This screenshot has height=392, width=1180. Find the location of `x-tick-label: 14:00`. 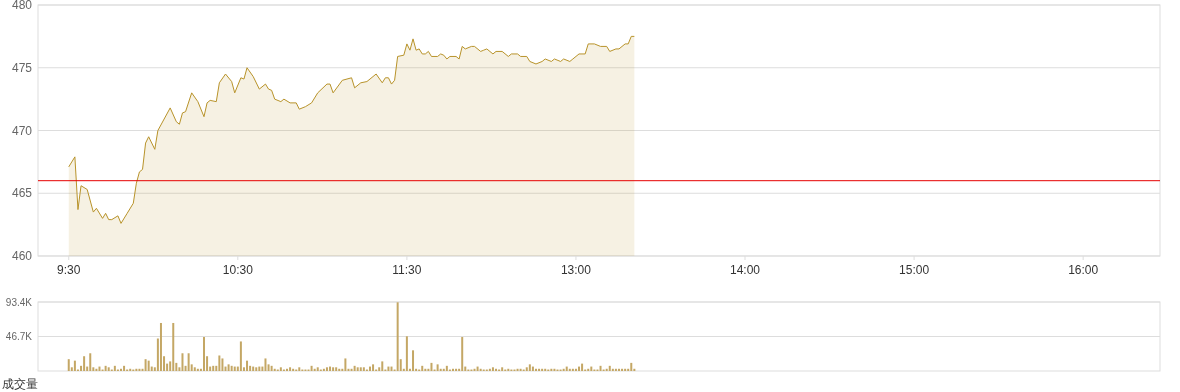

x-tick-label: 14:00 is located at coordinates (745, 270).